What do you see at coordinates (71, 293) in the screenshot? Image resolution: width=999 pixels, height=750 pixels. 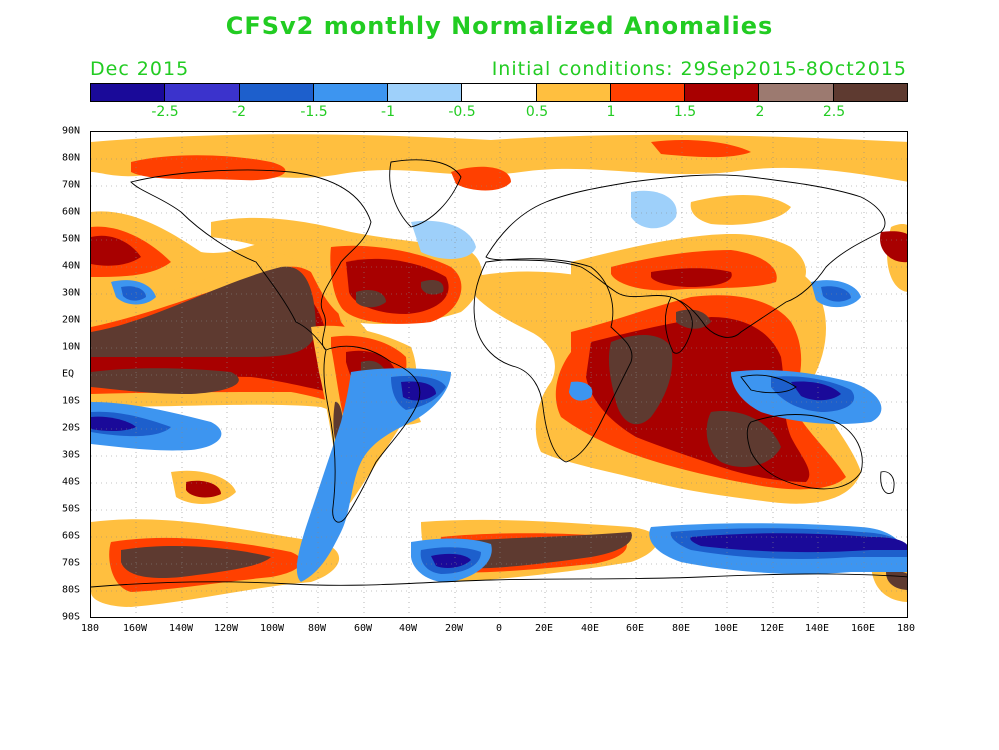 I see `lat-label: 30N` at bounding box center [71, 293].